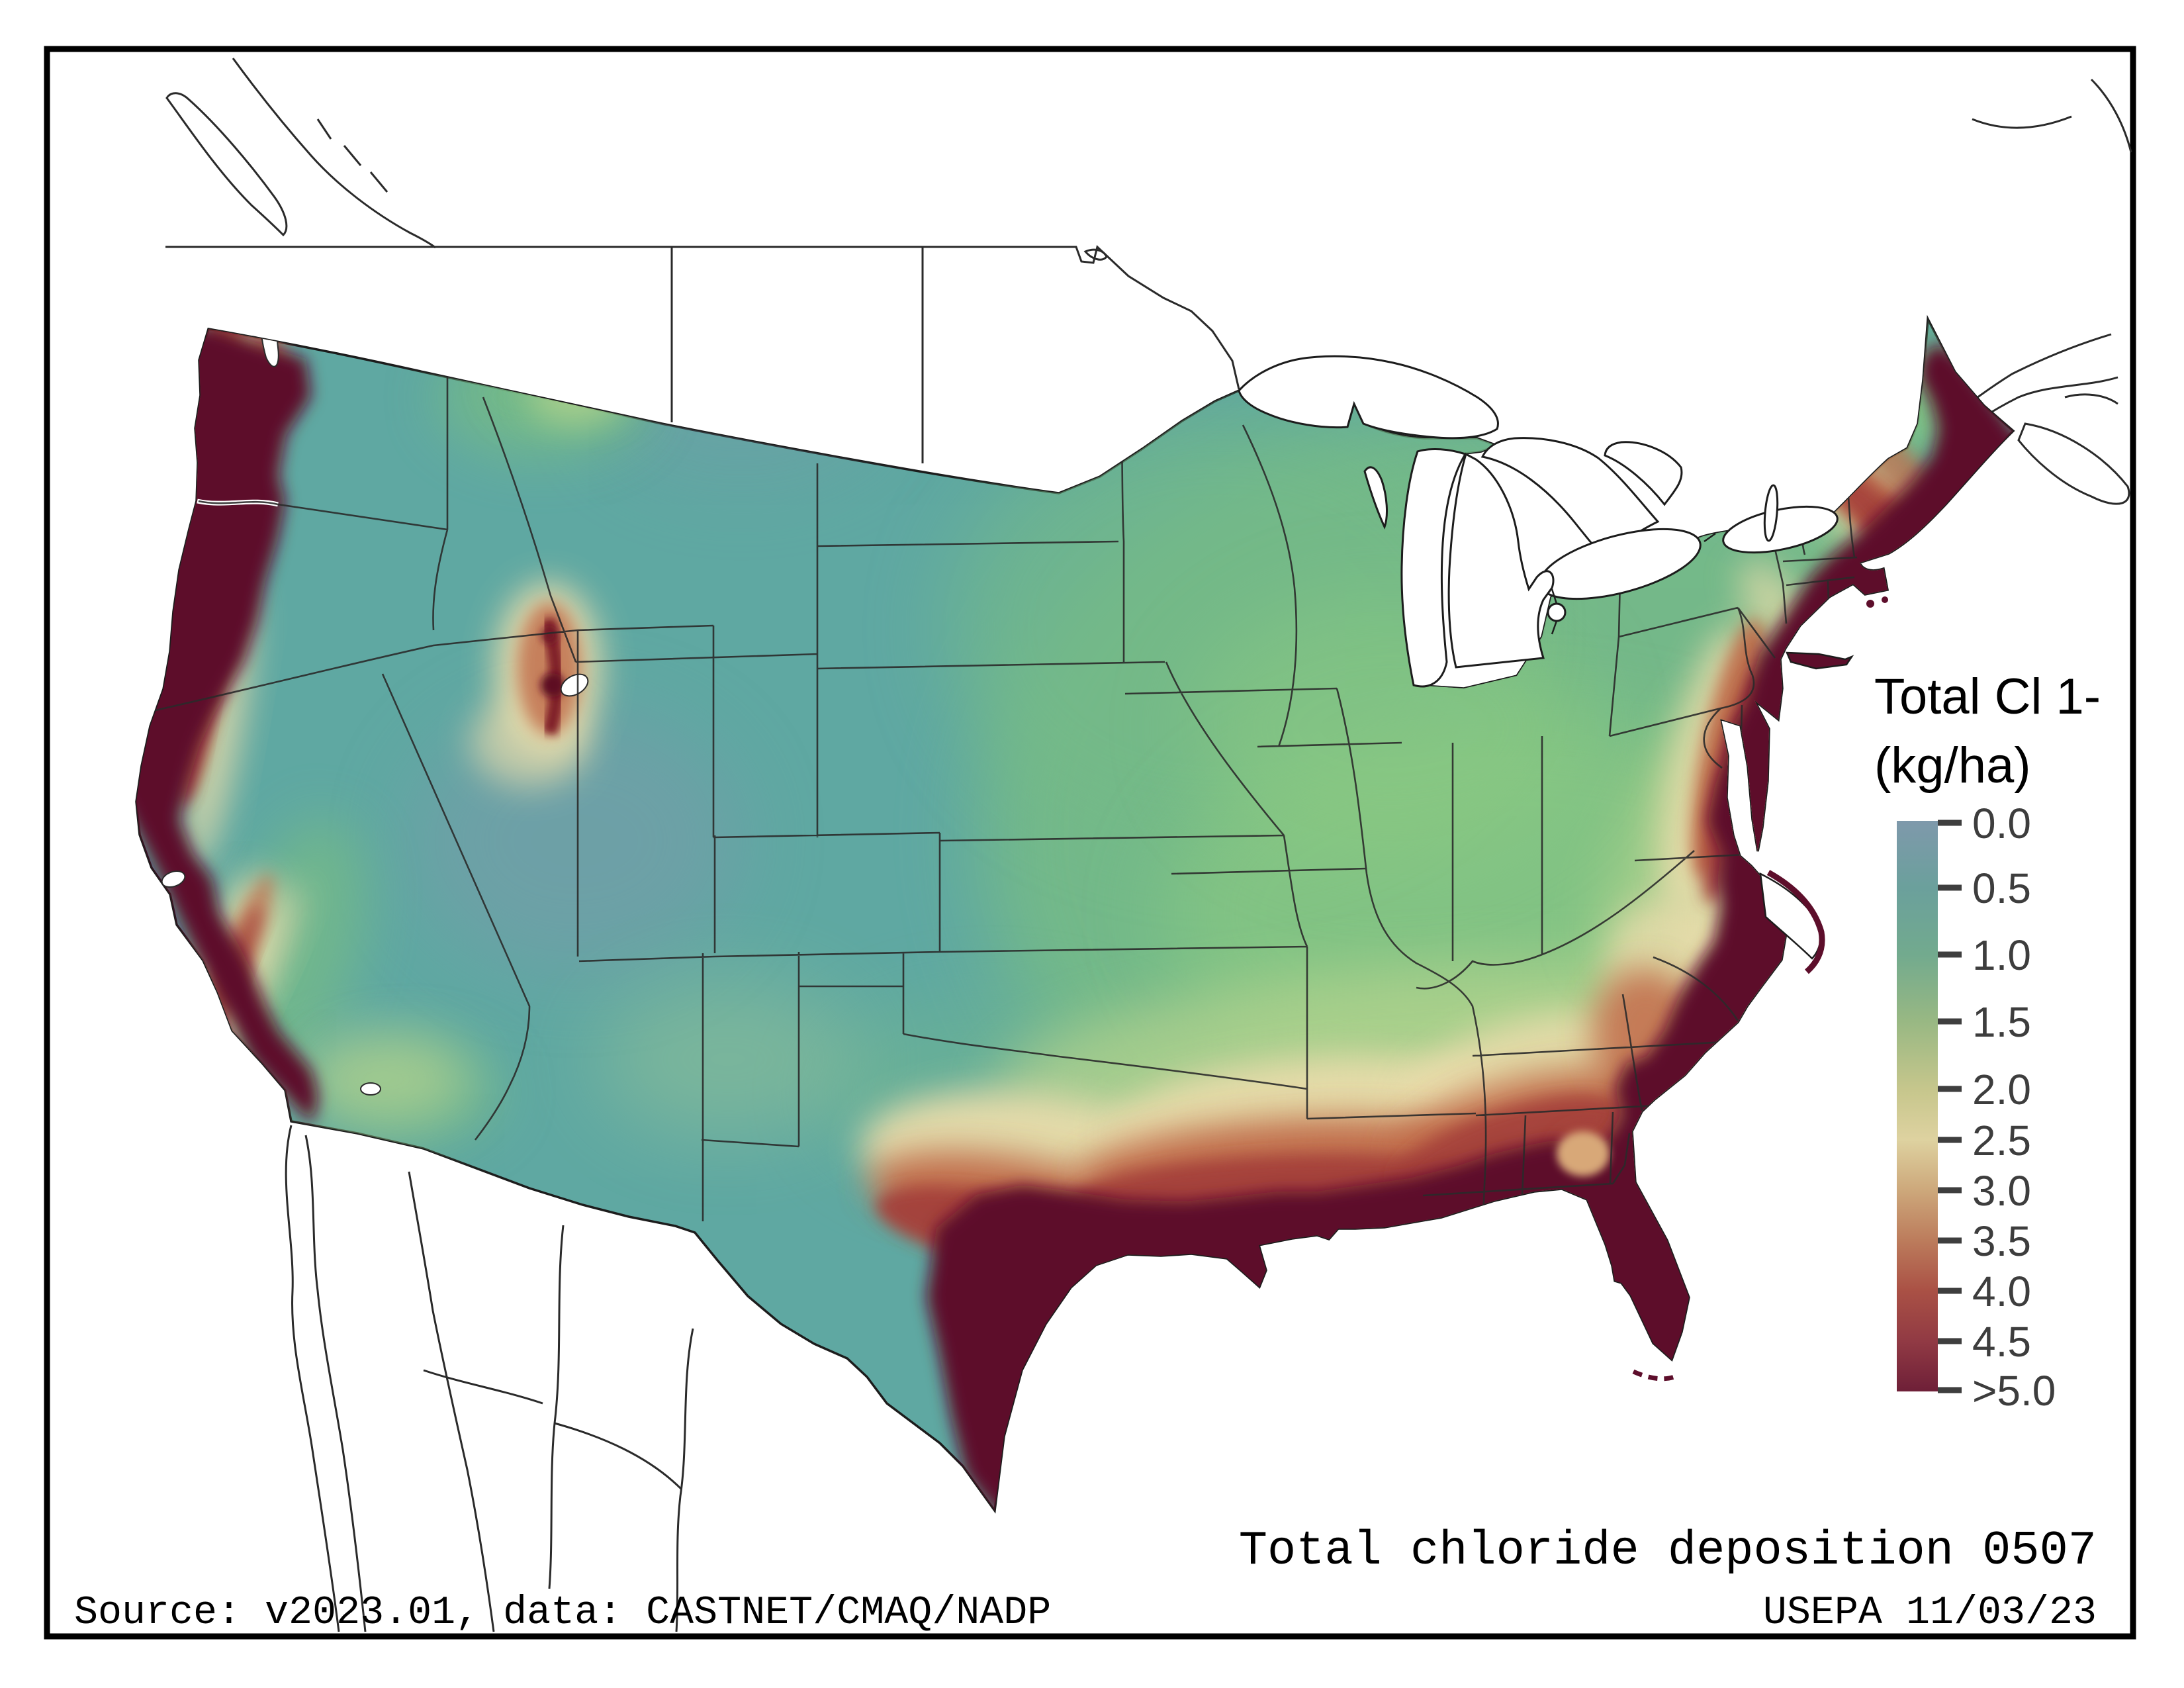  What do you see at coordinates (1376, 498) in the screenshot?
I see `green-bay` at bounding box center [1376, 498].